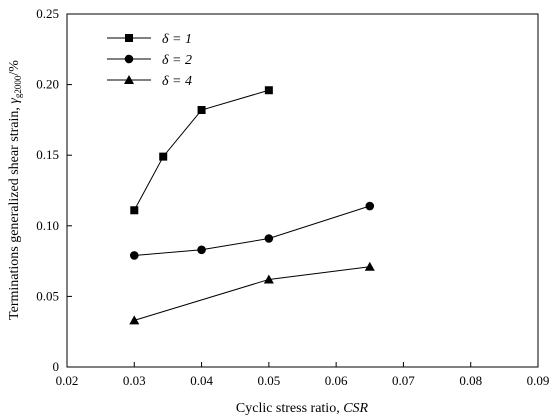 The height and width of the screenshot is (420, 550). I want to click on y-tick-label: 0.25, so click(47, 13).